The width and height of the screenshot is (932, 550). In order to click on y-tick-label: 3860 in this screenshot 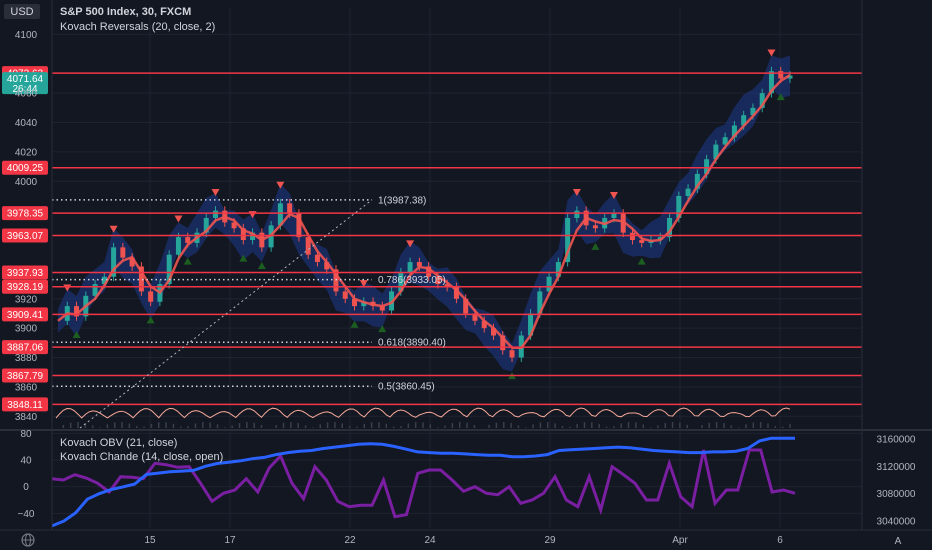, I will do `click(26, 387)`.